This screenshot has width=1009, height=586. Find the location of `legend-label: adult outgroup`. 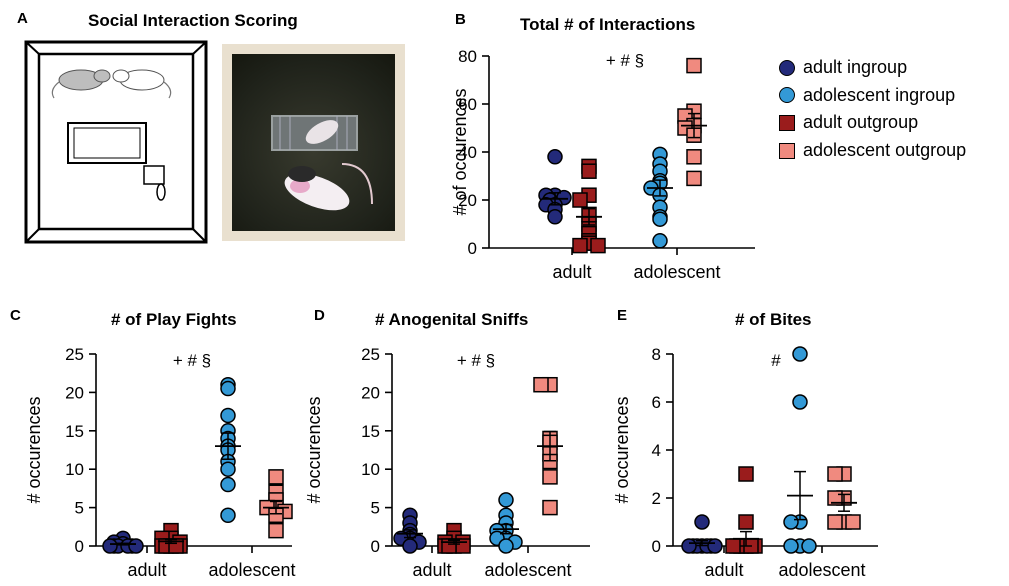

legend-label: adult outgroup is located at coordinates (861, 122).